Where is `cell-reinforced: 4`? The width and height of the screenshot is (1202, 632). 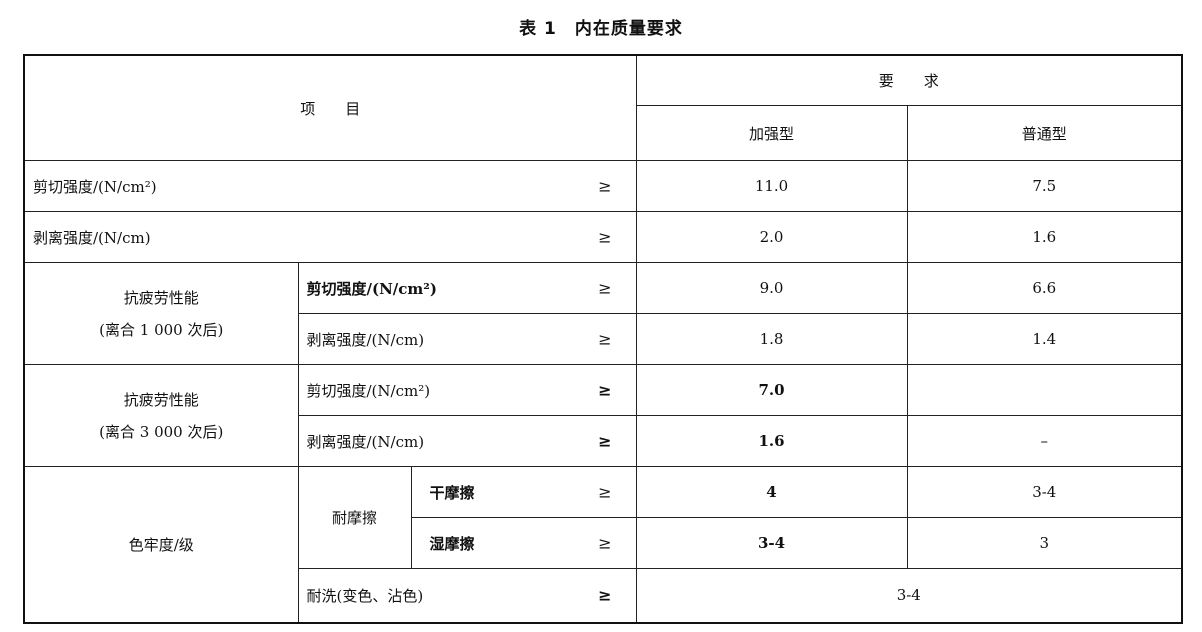
cell-reinforced: 4 is located at coordinates (771, 492).